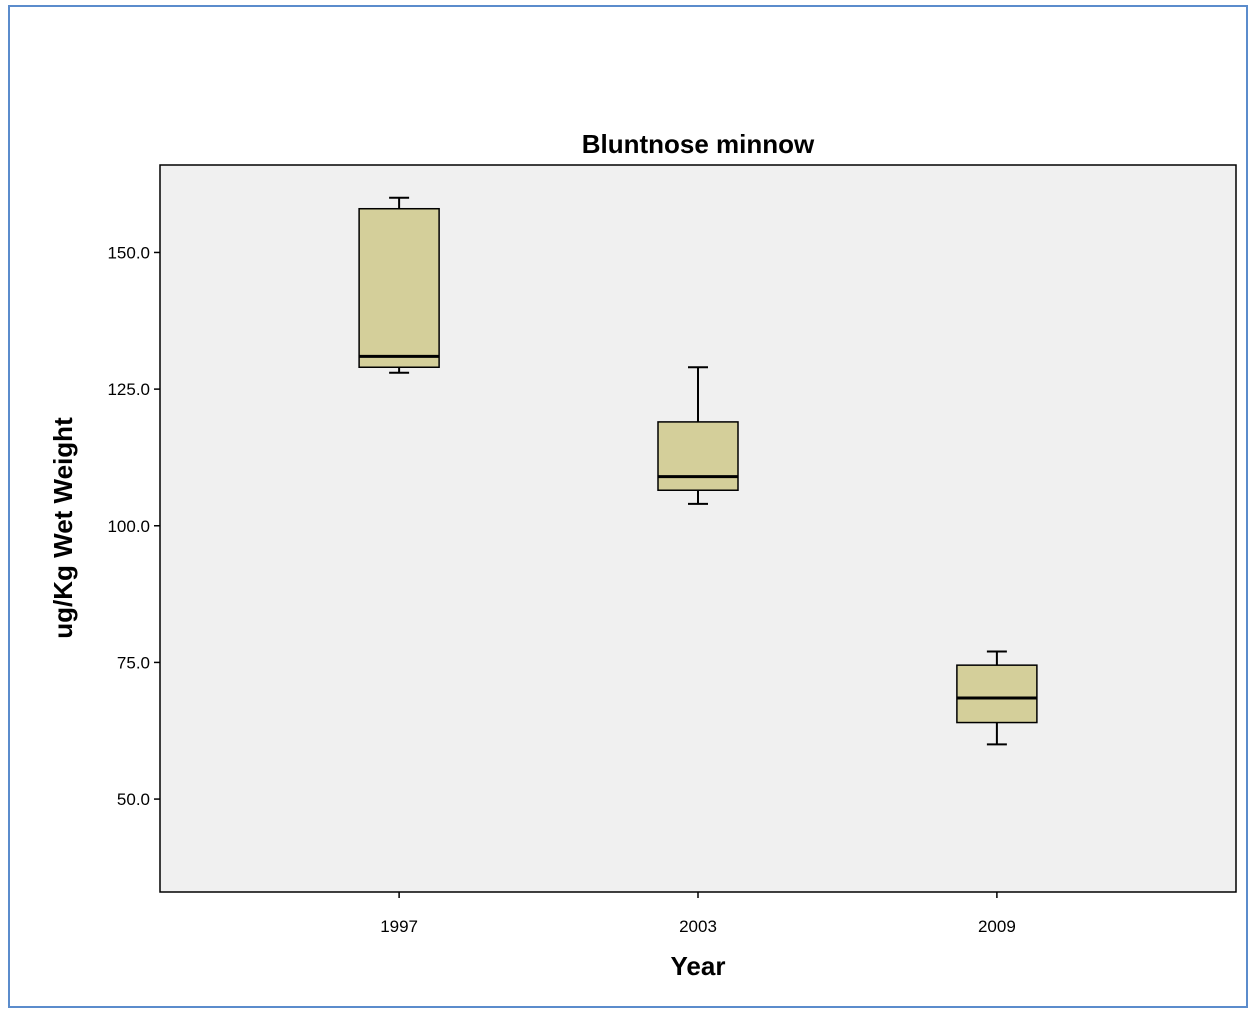 Image resolution: width=1251 pixels, height=1013 pixels. I want to click on y-tick-label: 50.0, so click(133, 799).